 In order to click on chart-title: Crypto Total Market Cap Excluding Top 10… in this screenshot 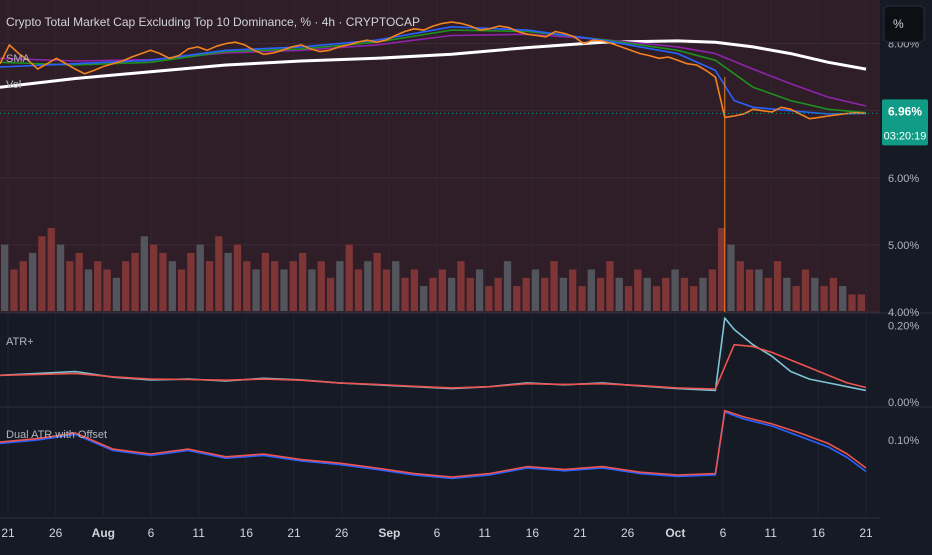, I will do `click(213, 22)`.